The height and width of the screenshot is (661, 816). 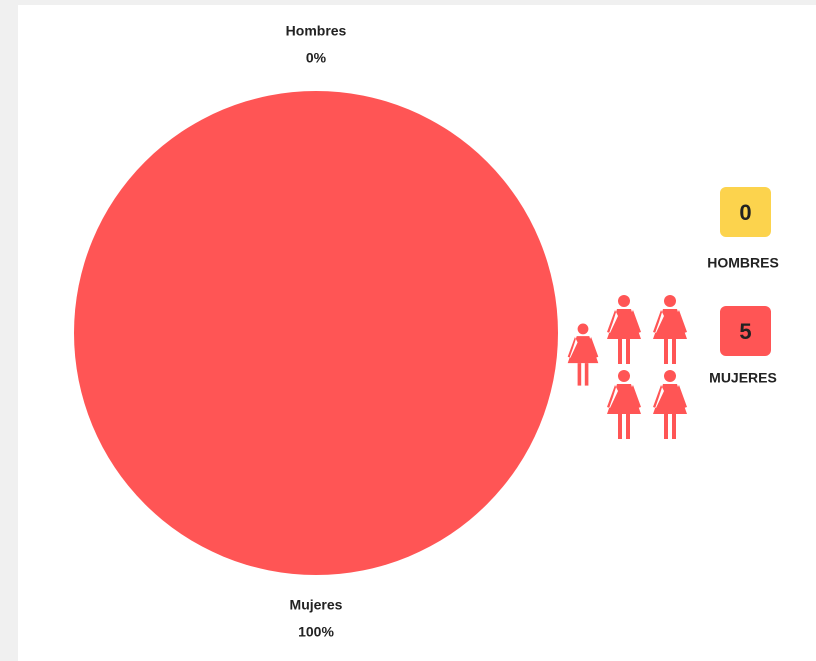 I want to click on slice-value: 100%, so click(x=316, y=632).